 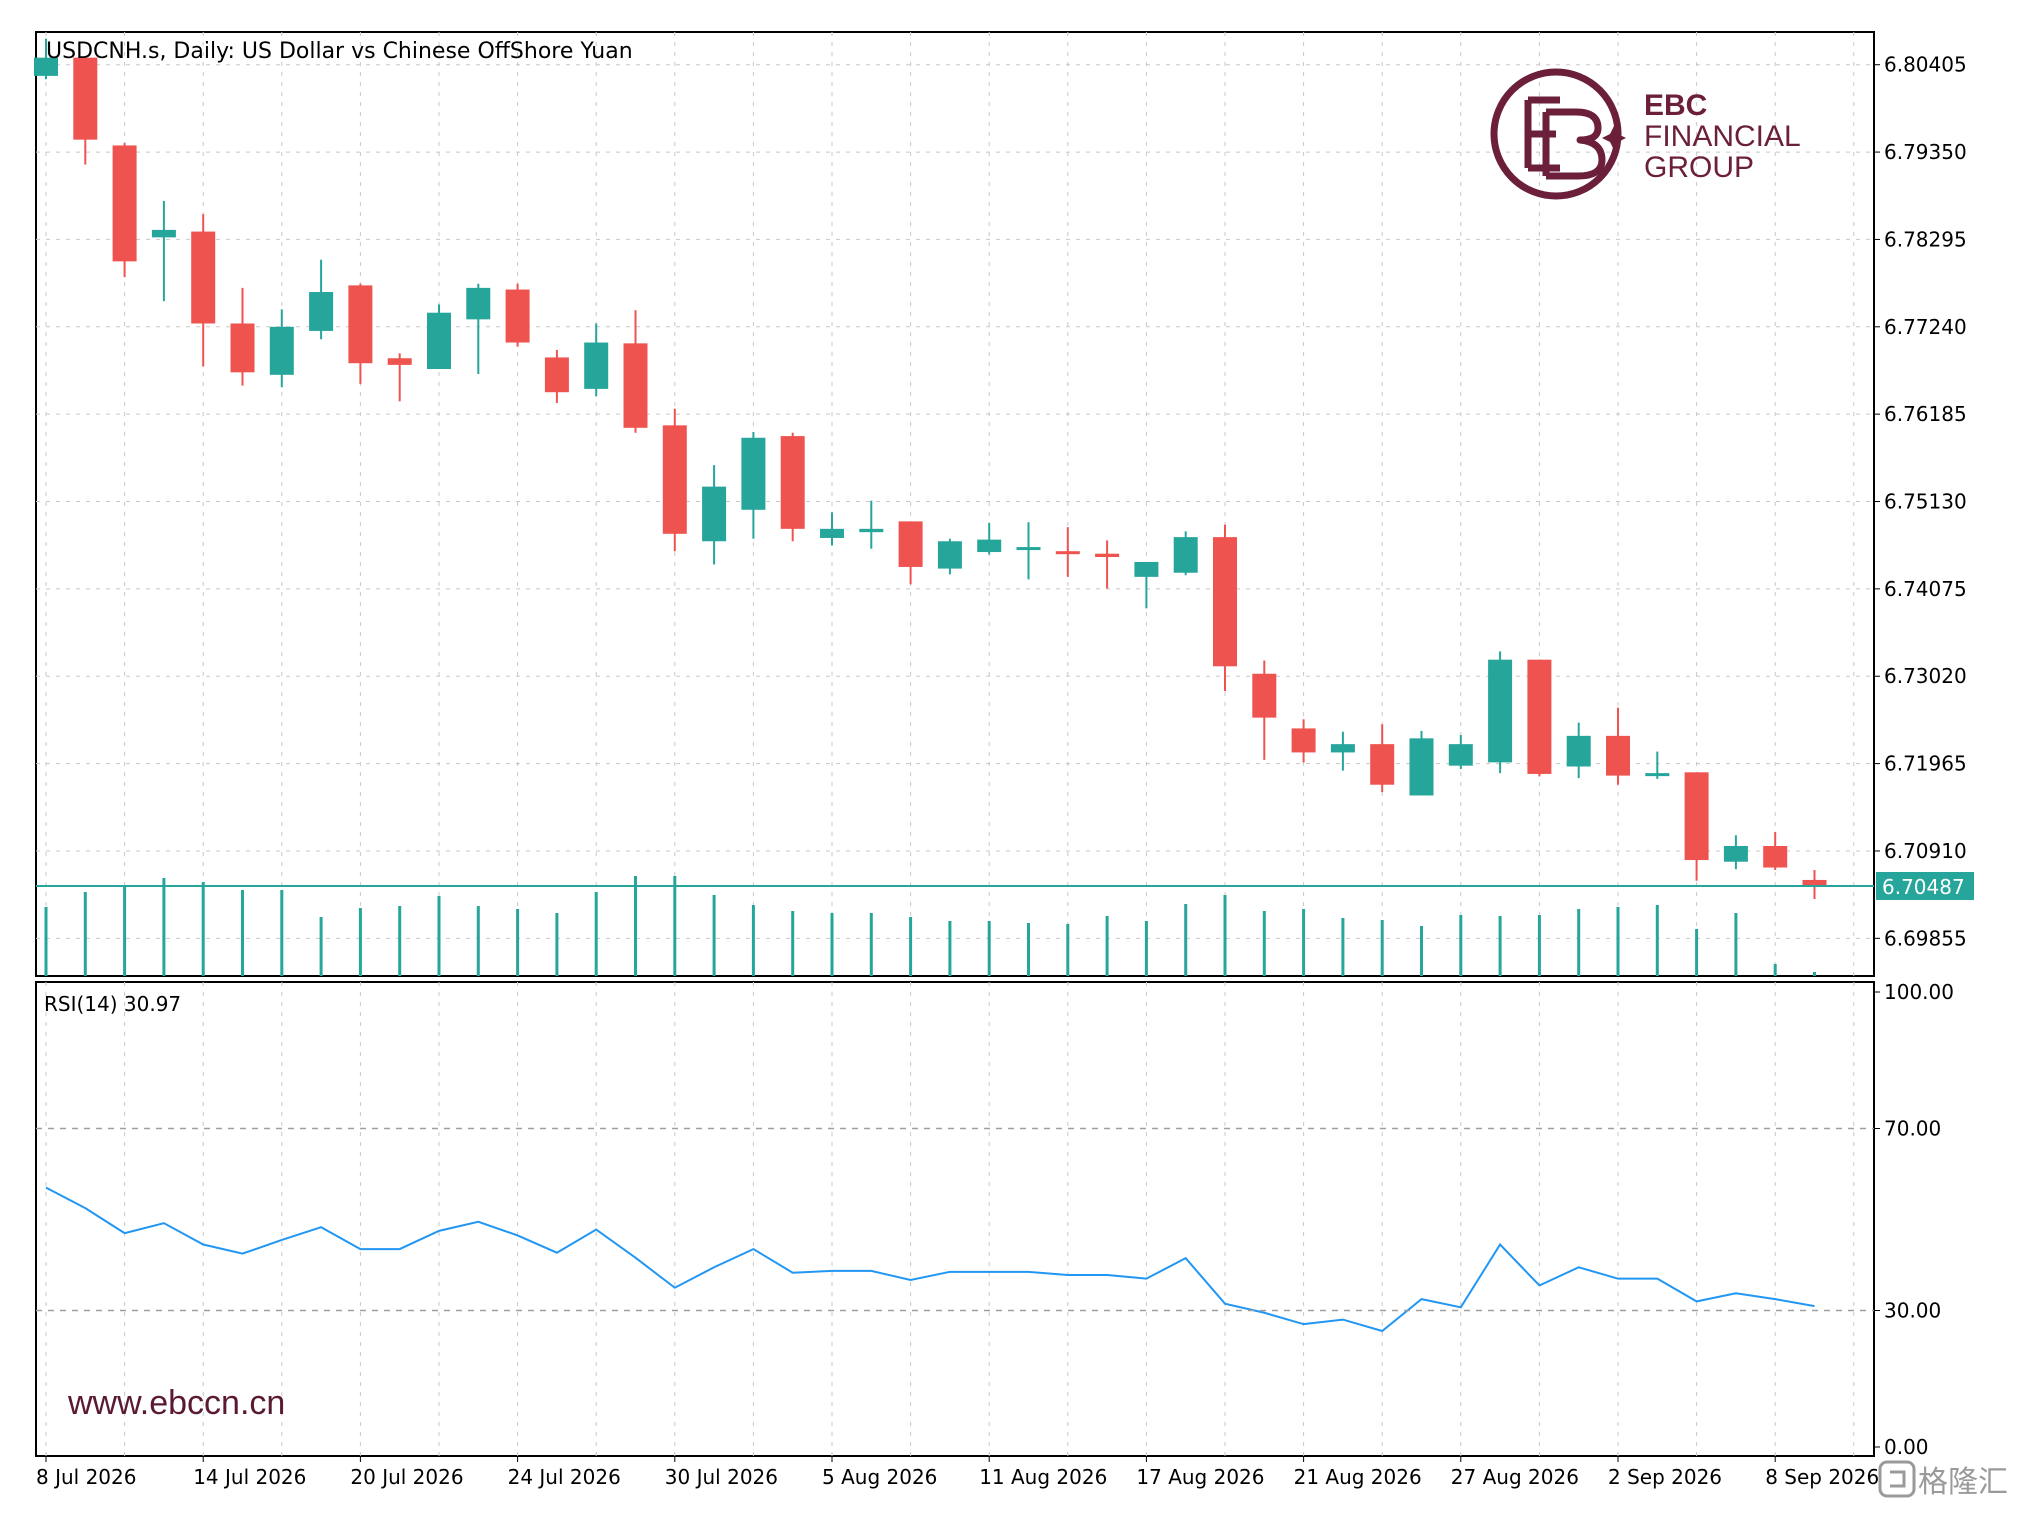 What do you see at coordinates (1515, 1477) in the screenshot?
I see `time-tick-label: 27 Aug 2026` at bounding box center [1515, 1477].